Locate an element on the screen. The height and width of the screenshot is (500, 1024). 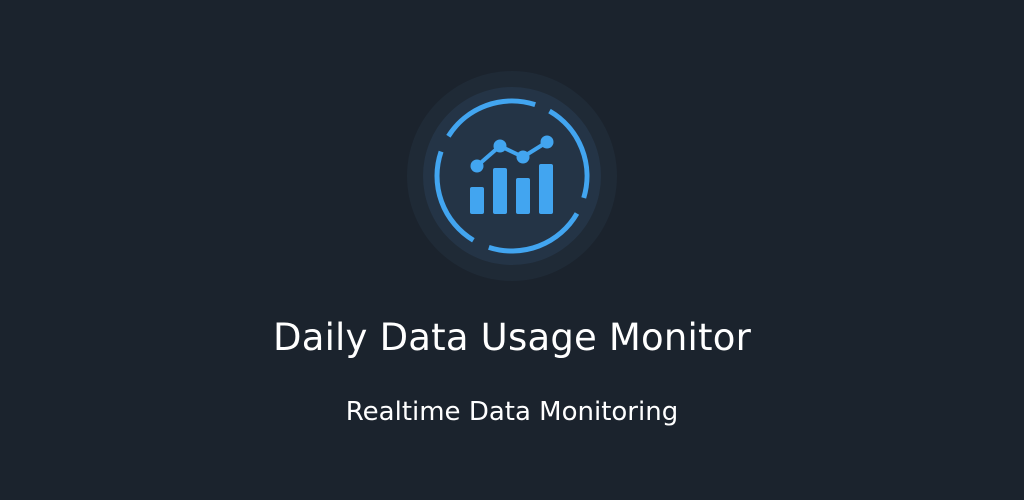
line-chart-icon is located at coordinates (512, 154).